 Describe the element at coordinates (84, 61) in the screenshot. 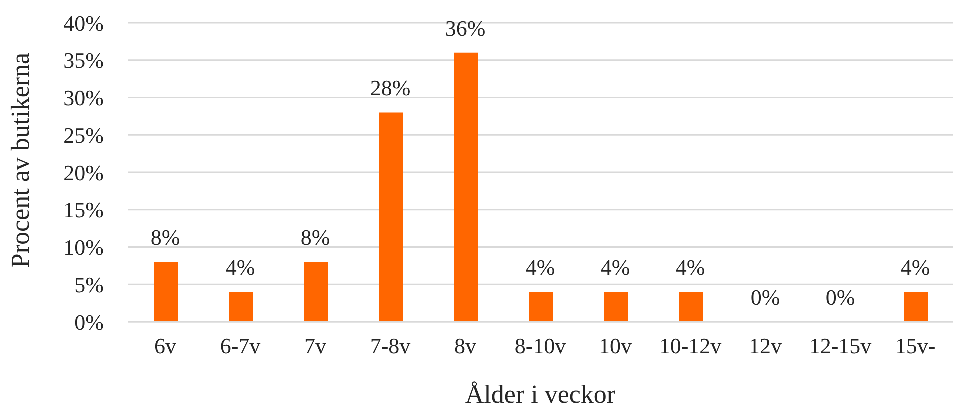

I see `y-tick-label: 35%` at that location.